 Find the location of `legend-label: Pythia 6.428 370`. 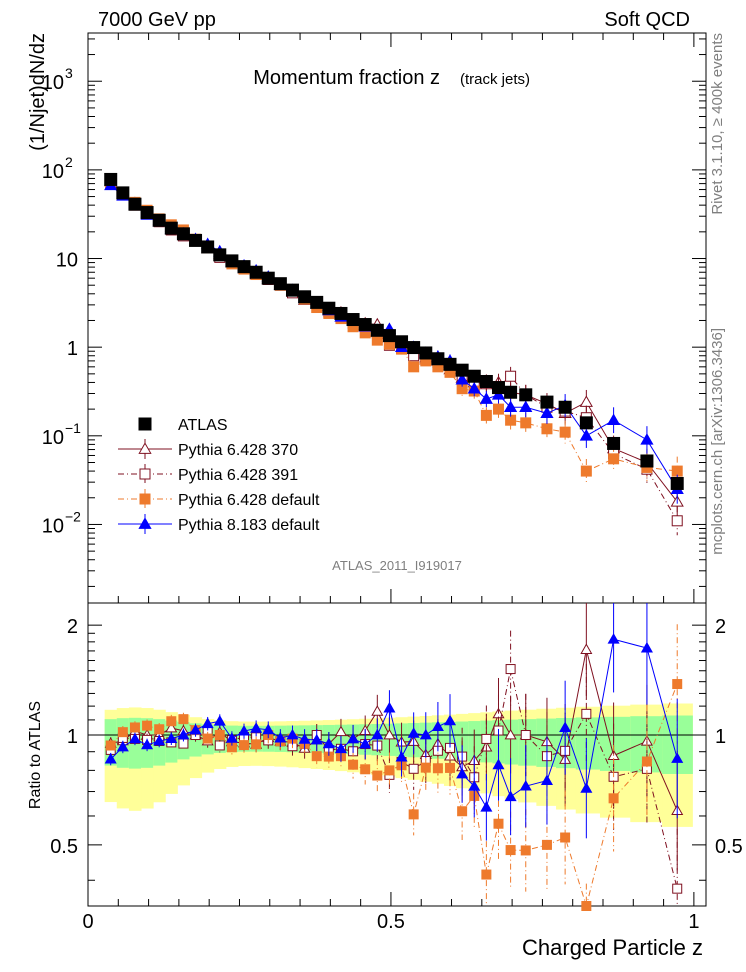

legend-label: Pythia 6.428 370 is located at coordinates (238, 450).